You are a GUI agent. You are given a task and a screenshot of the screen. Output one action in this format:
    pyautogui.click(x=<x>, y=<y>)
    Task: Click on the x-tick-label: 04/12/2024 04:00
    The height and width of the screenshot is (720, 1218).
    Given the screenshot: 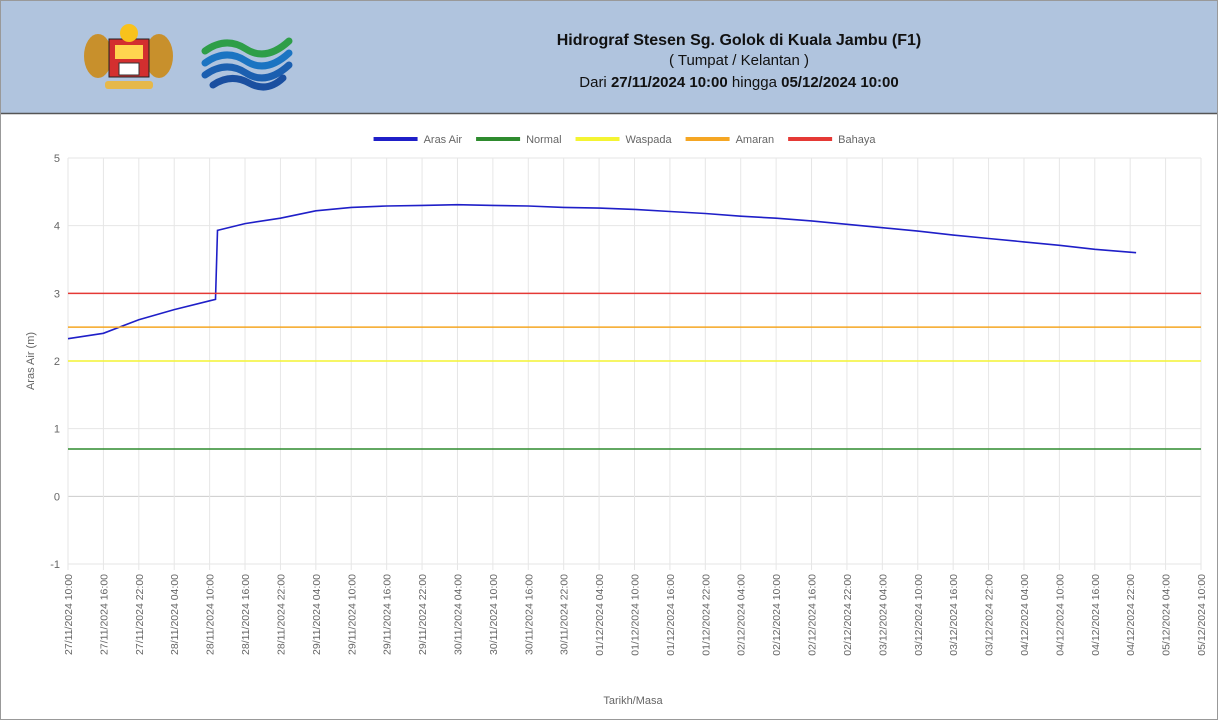 What is the action you would take?
    pyautogui.click(x=1025, y=615)
    